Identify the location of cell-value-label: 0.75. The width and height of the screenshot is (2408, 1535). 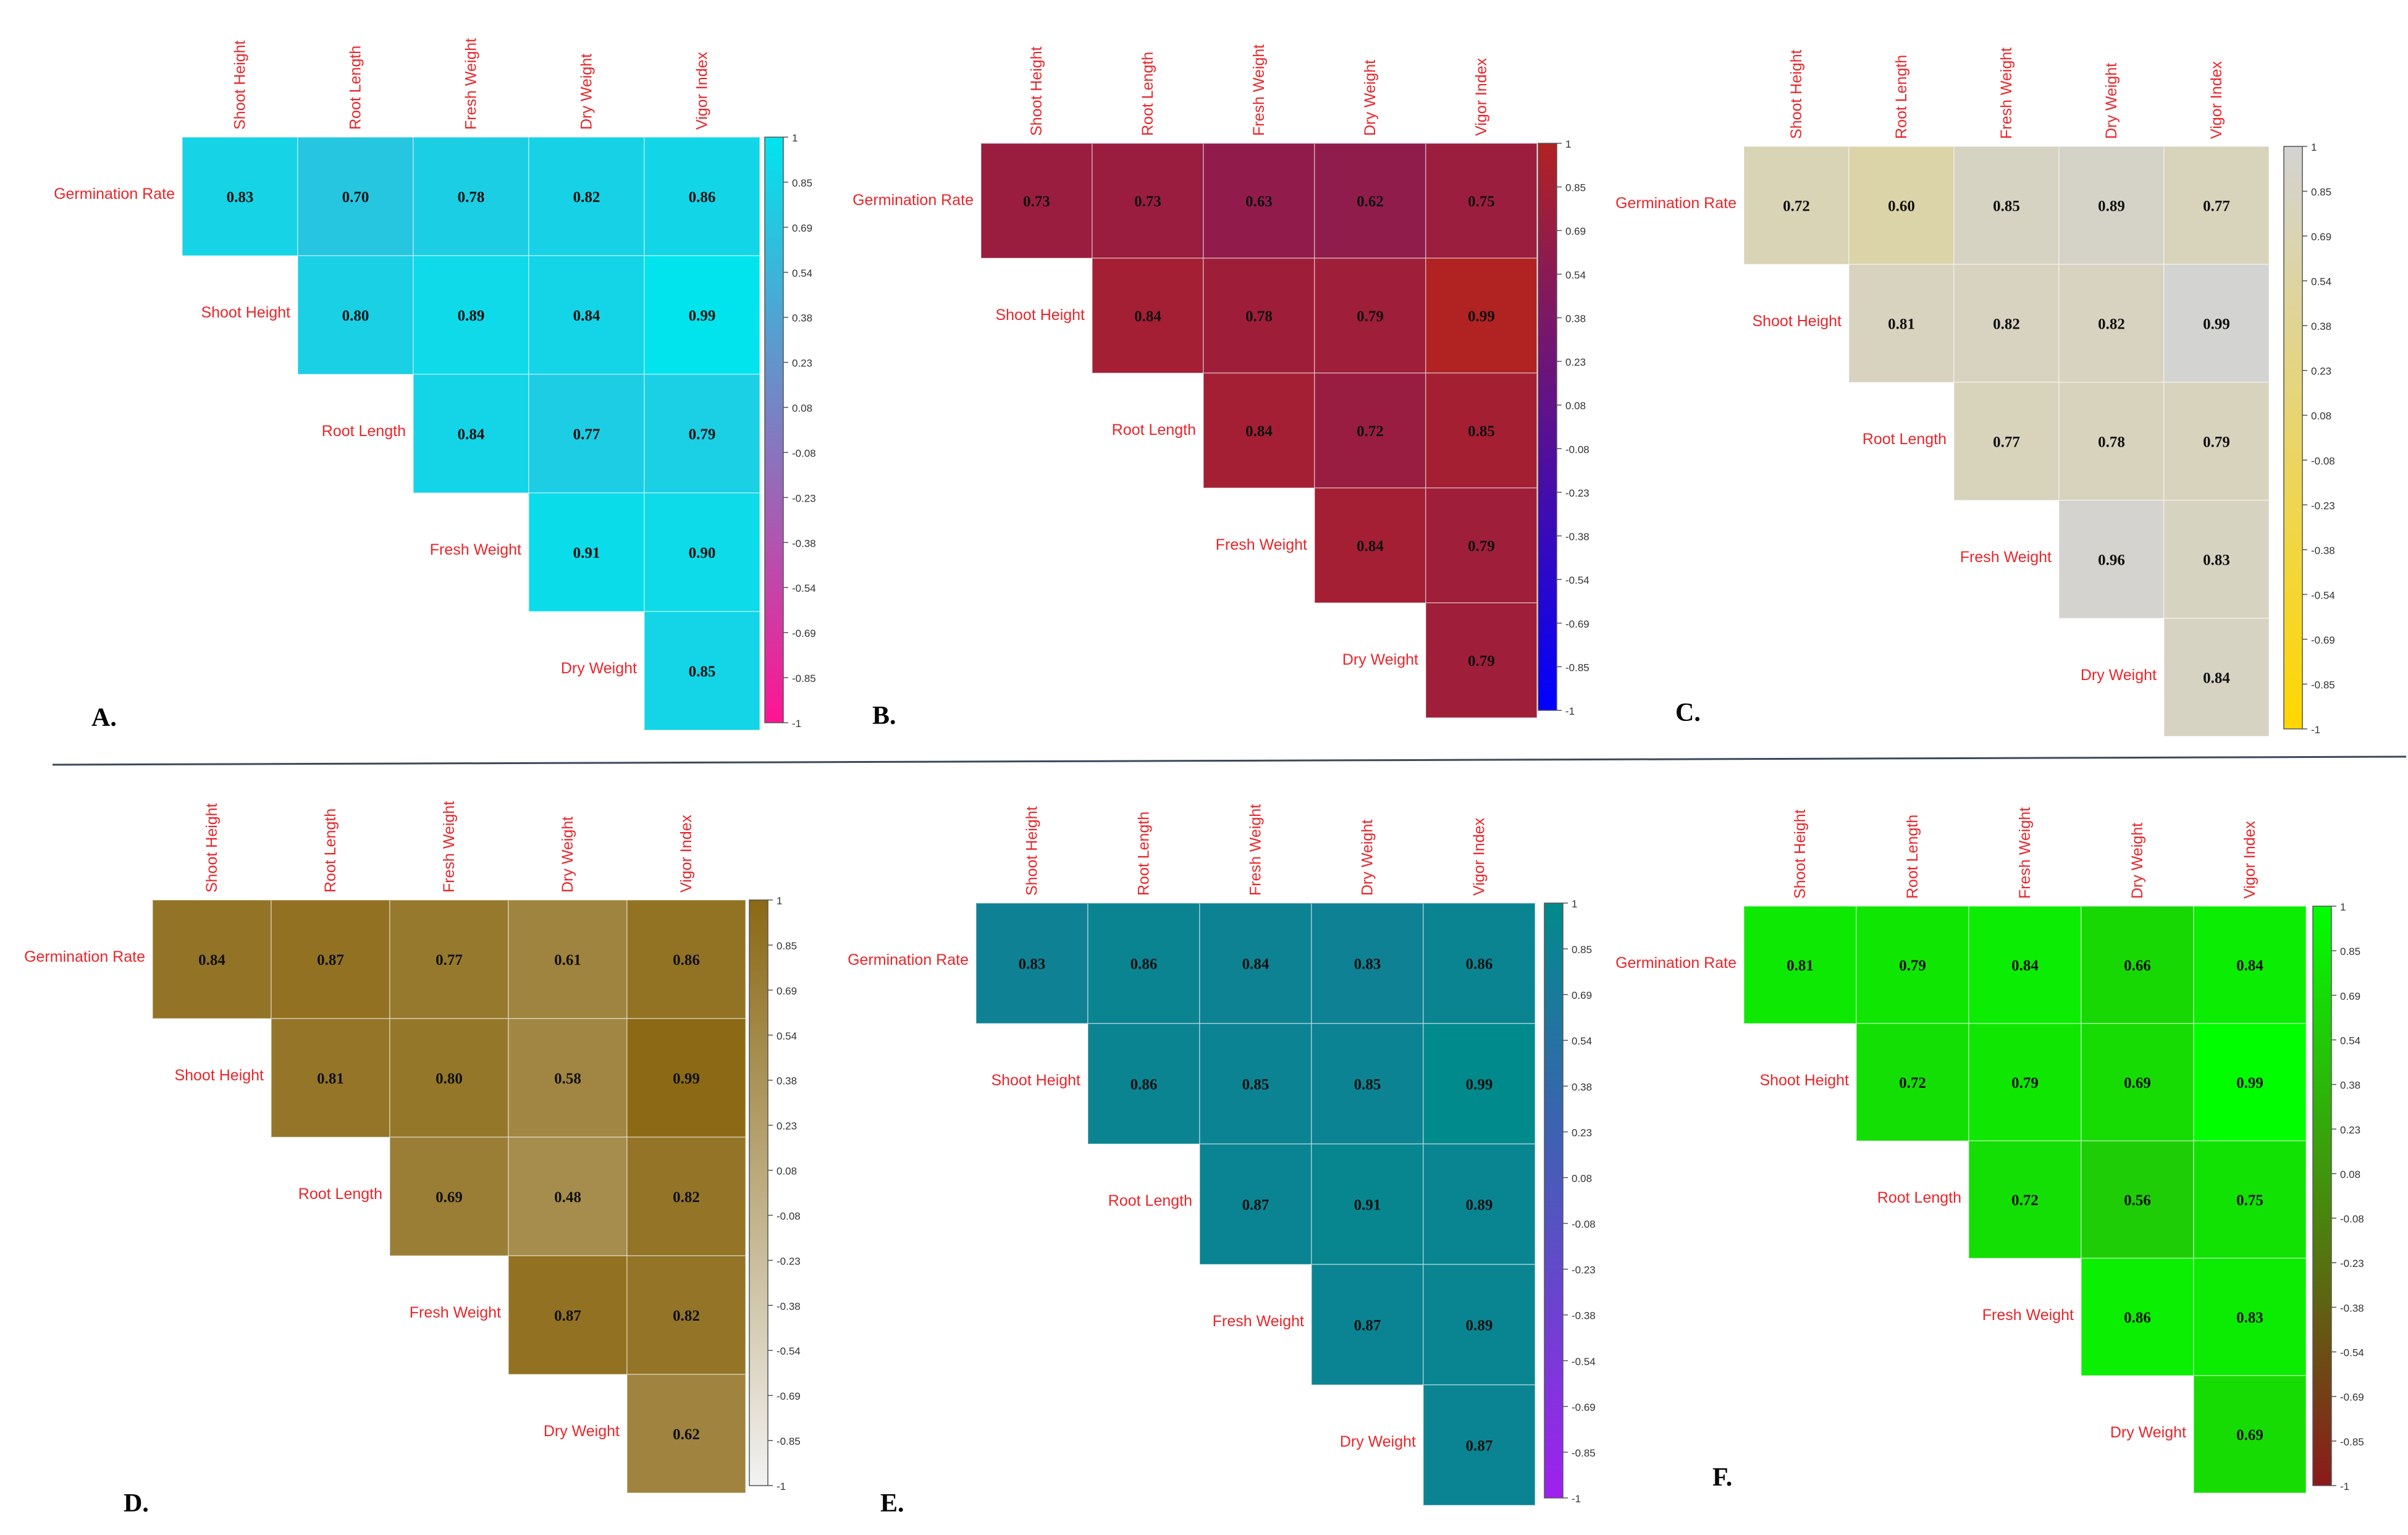
(1481, 202).